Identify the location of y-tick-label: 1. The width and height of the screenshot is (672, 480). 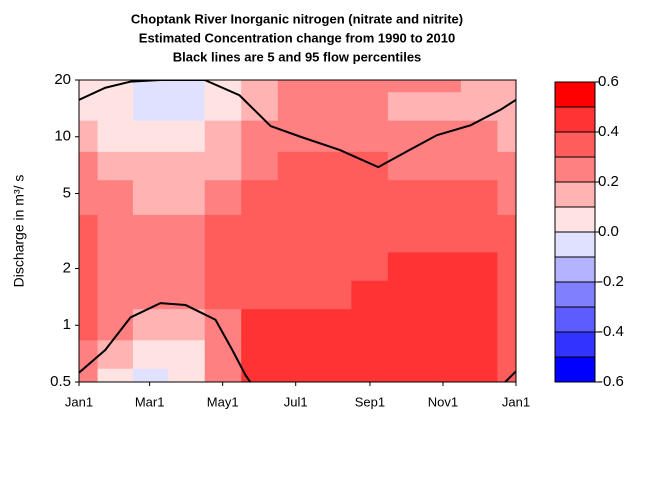
(67, 324).